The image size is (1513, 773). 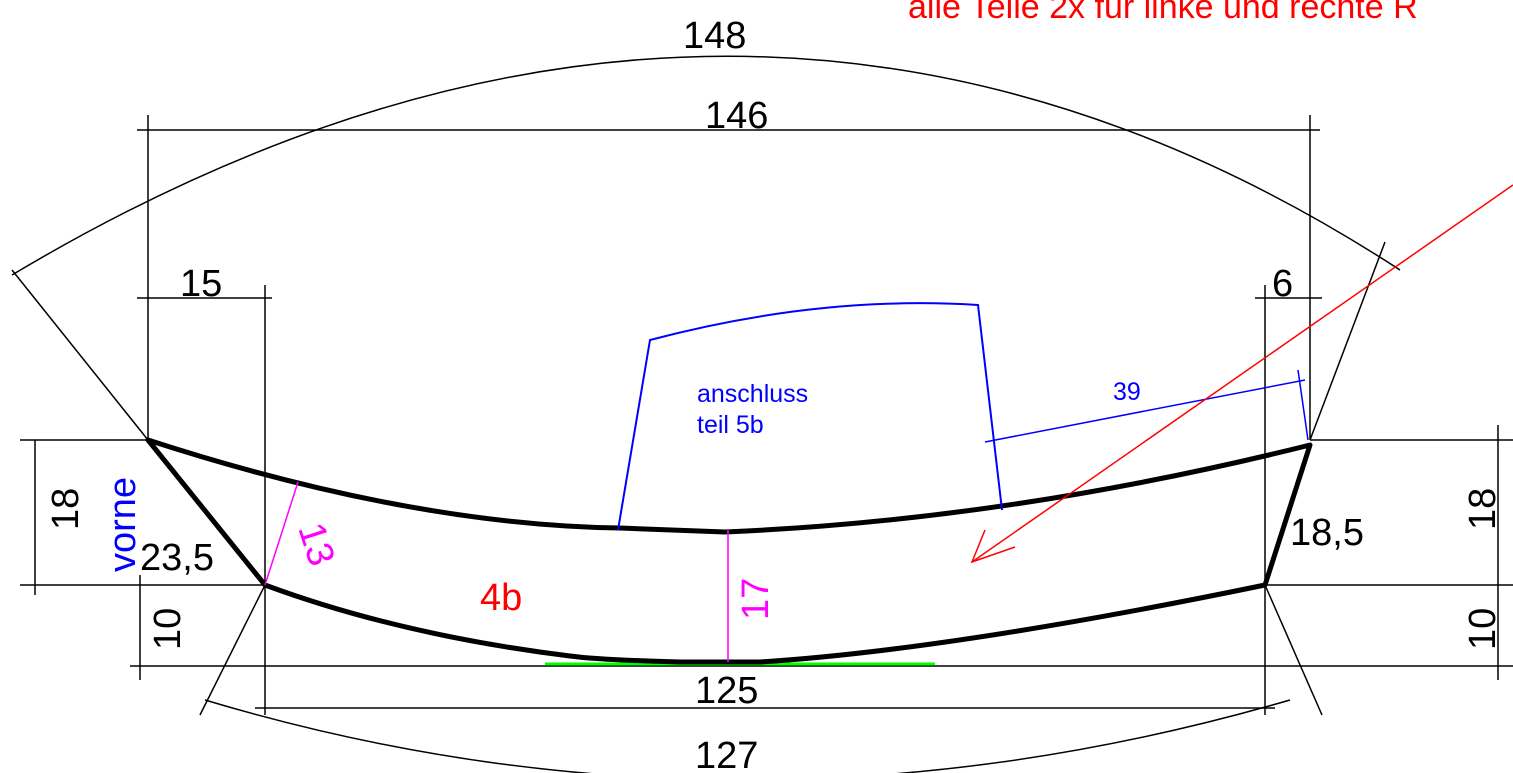 I want to click on ext-diag-right-bottom, so click(x=1293, y=650).